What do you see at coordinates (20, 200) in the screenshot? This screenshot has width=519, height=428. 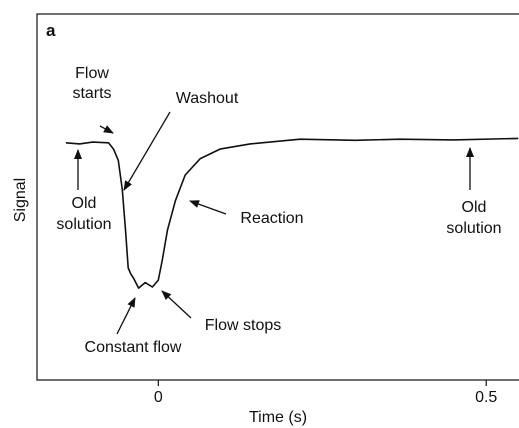 I see `y-axis-label: Signal` at bounding box center [20, 200].